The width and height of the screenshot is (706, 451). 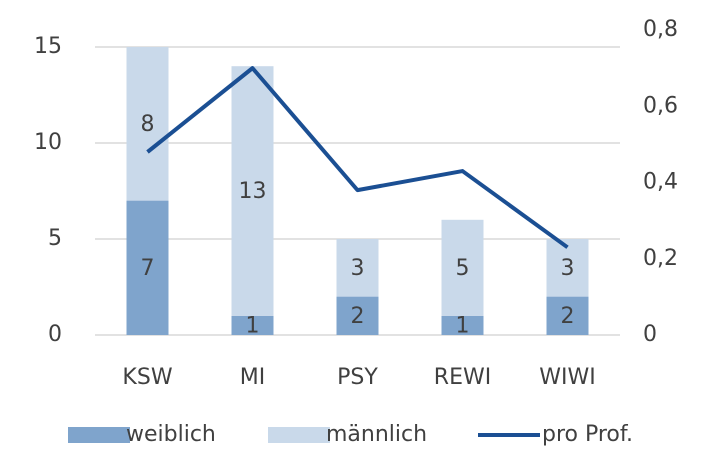 I want to click on x-tick-label: PSY, so click(x=357, y=377).